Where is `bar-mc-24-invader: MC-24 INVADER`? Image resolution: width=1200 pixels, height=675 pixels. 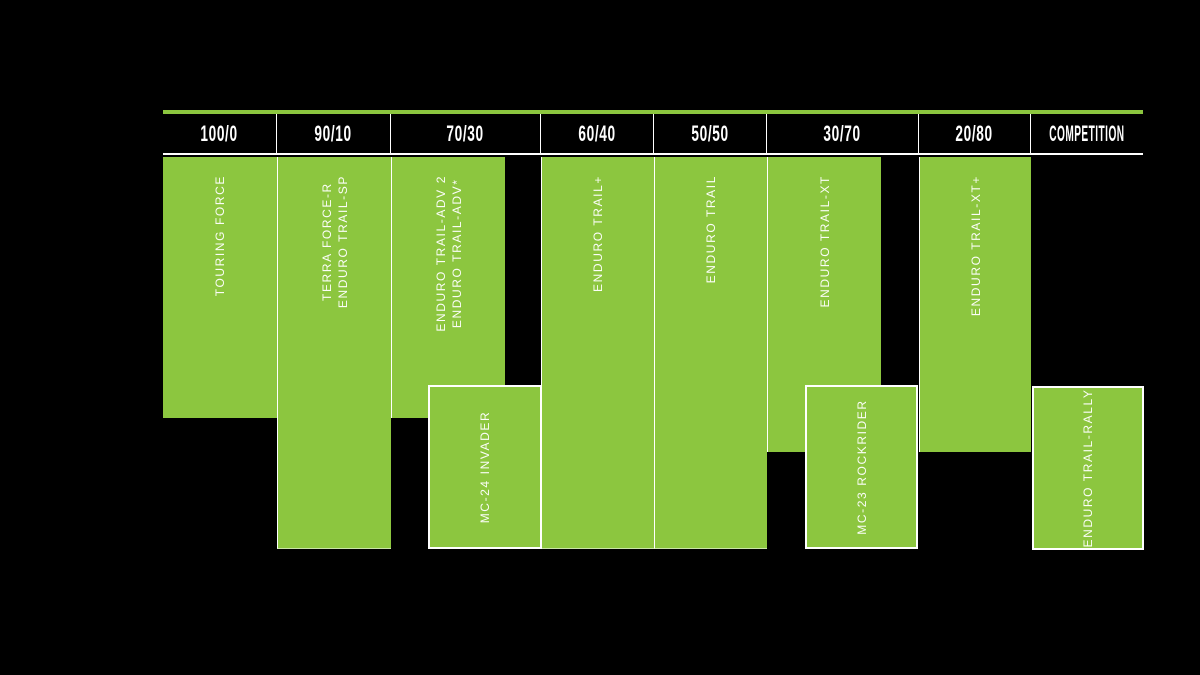
bar-mc-24-invader: MC-24 INVADER is located at coordinates (485, 467).